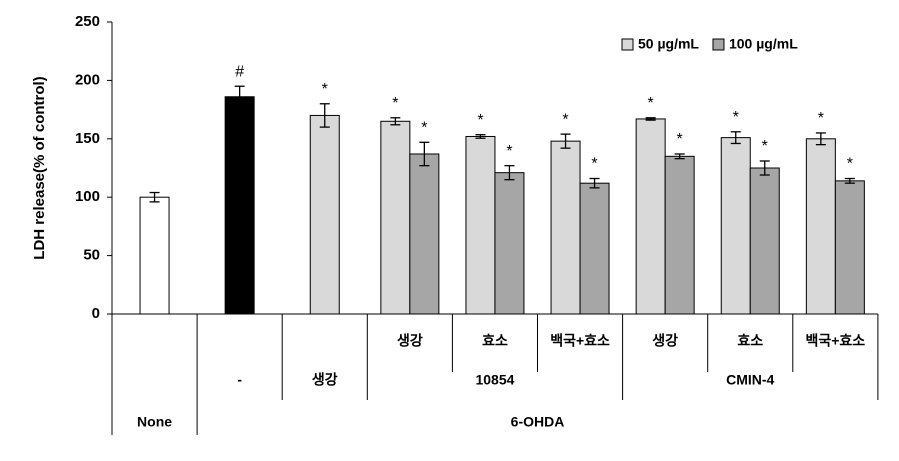 This screenshot has height=461, width=899. Describe the element at coordinates (494, 380) in the screenshot. I see `subgroup-label: 10854` at that location.